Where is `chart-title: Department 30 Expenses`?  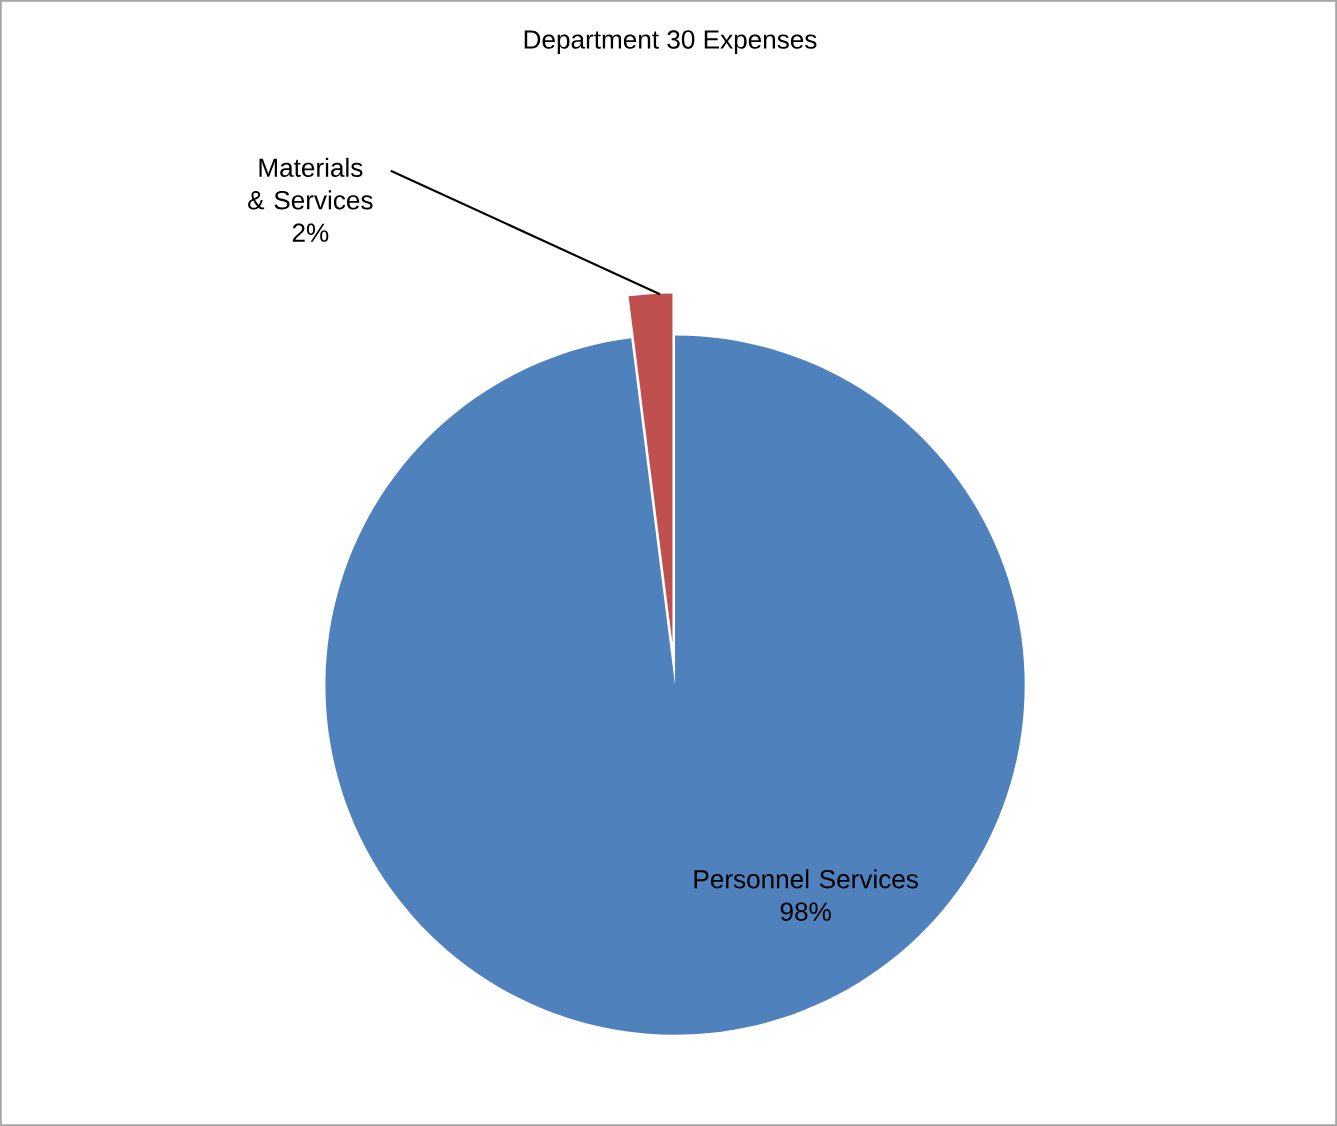
chart-title: Department 30 Expenses is located at coordinates (670, 42).